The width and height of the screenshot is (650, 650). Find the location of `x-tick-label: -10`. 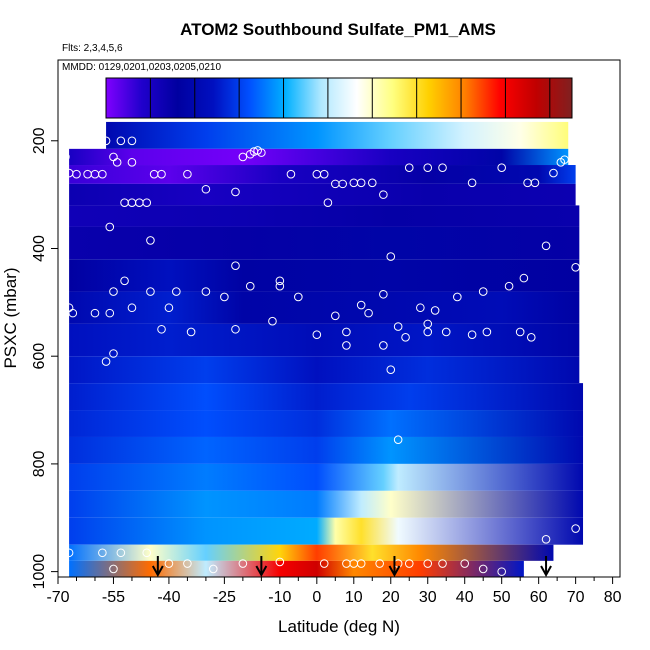

x-tick-label: -10 is located at coordinates (279, 597).